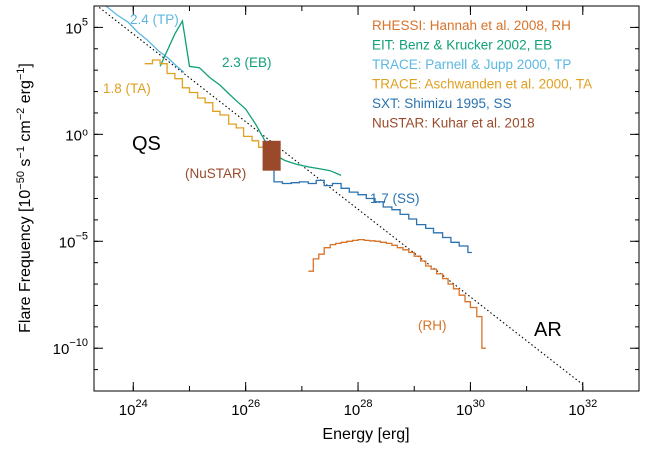 The image size is (647, 451). What do you see at coordinates (215, 173) in the screenshot?
I see `series-label-nustar: (NuSTAR)` at bounding box center [215, 173].